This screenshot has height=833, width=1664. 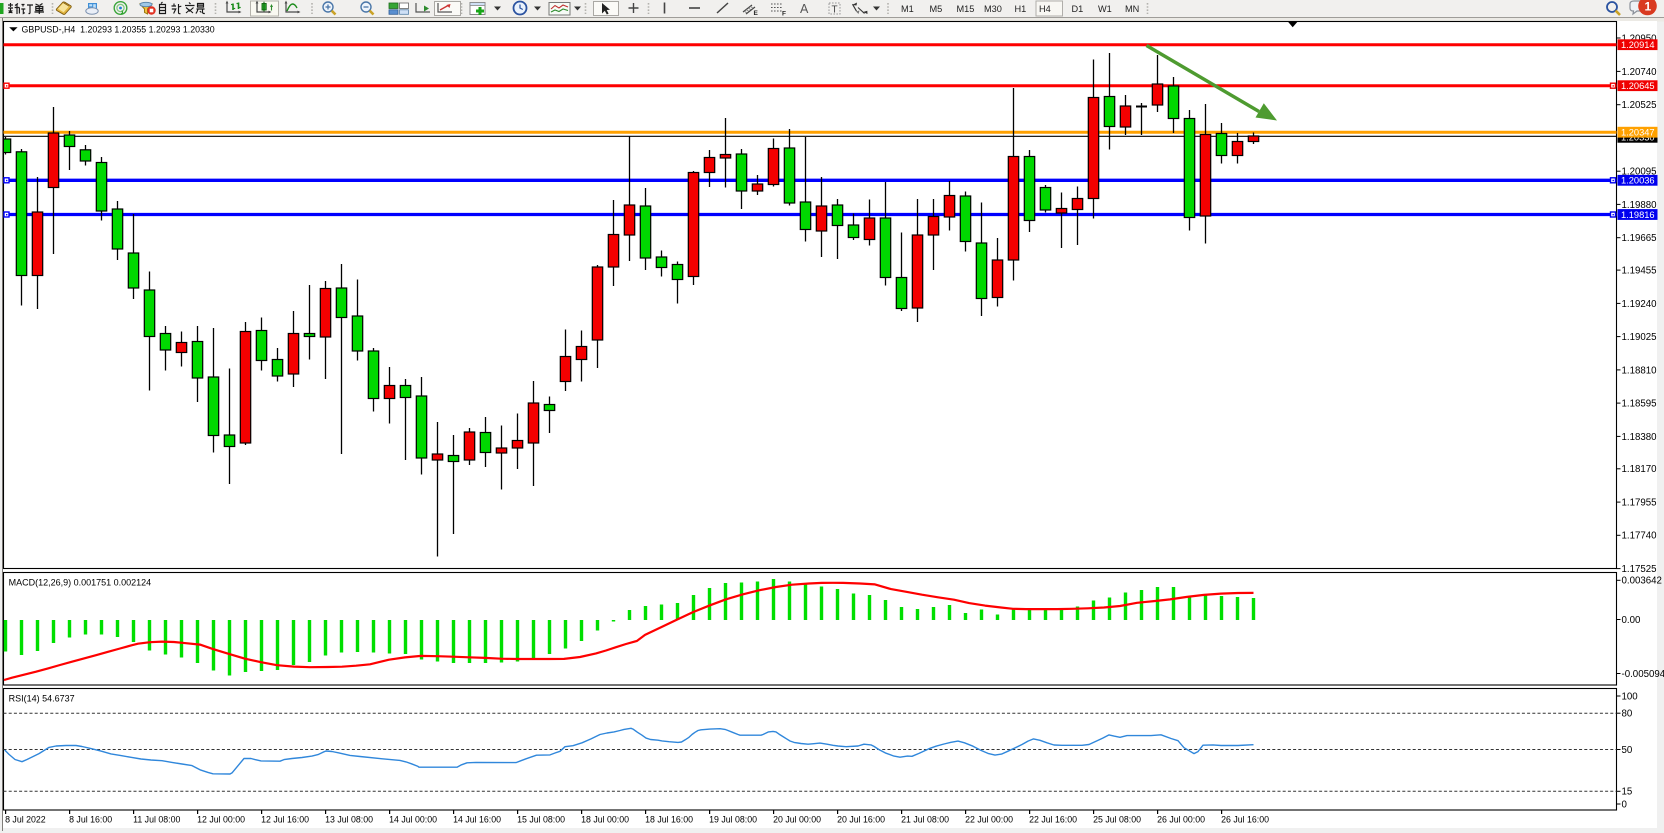 What do you see at coordinates (1627, 750) in the screenshot?
I see `svg-text: 50` at bounding box center [1627, 750].